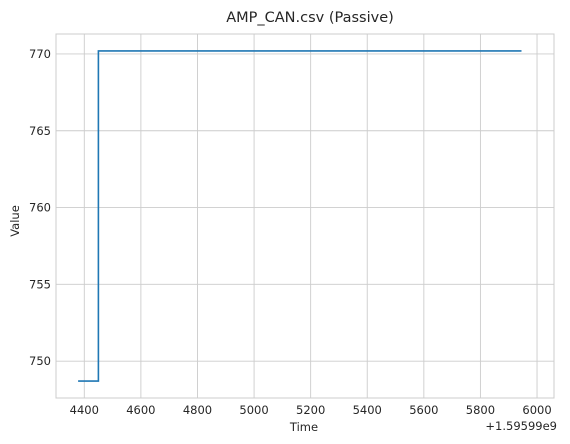  Describe the element at coordinates (40, 361) in the screenshot. I see `y-tick-label: 750` at that location.